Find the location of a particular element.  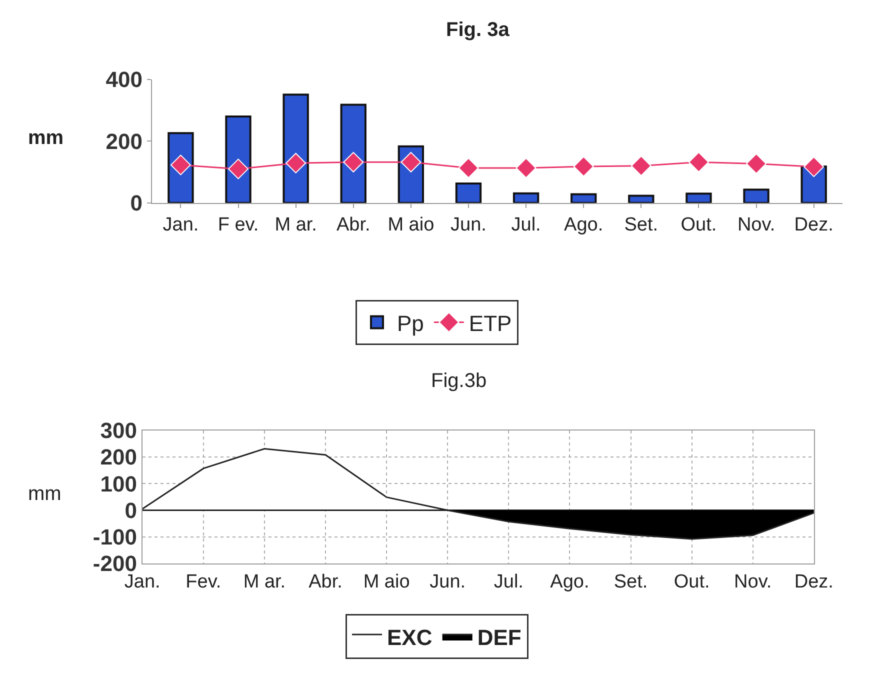

y-tick-label: 400 is located at coordinates (124, 79).